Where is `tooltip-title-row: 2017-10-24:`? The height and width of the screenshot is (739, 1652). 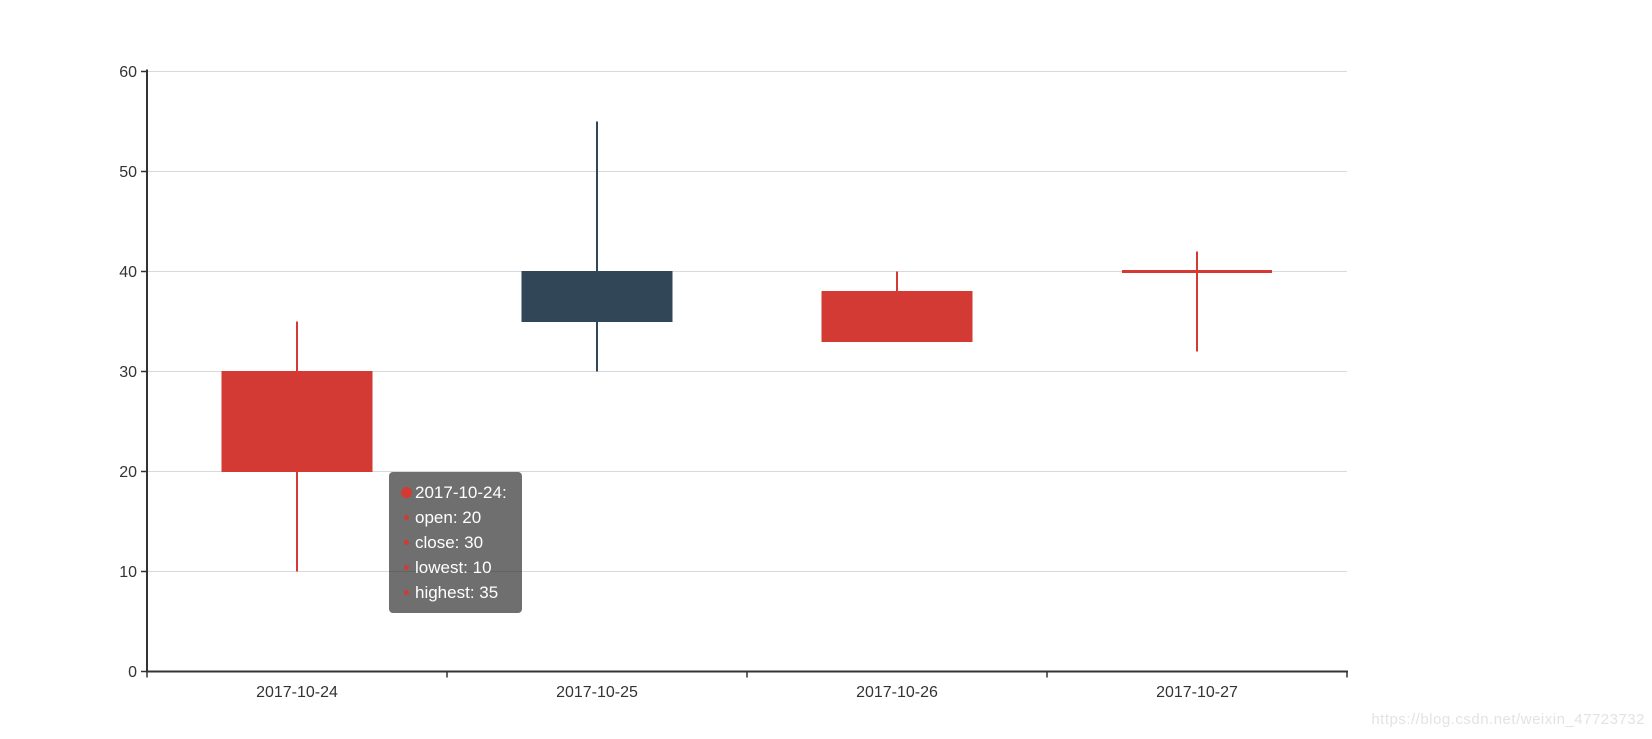 tooltip-title-row: 2017-10-24: is located at coordinates (454, 492).